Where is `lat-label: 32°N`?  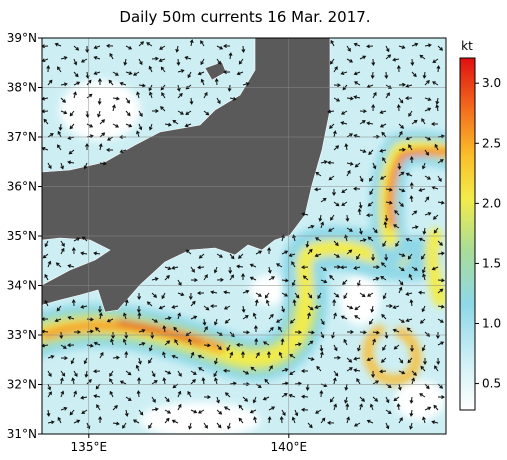 lat-label: 32°N is located at coordinates (22, 385).